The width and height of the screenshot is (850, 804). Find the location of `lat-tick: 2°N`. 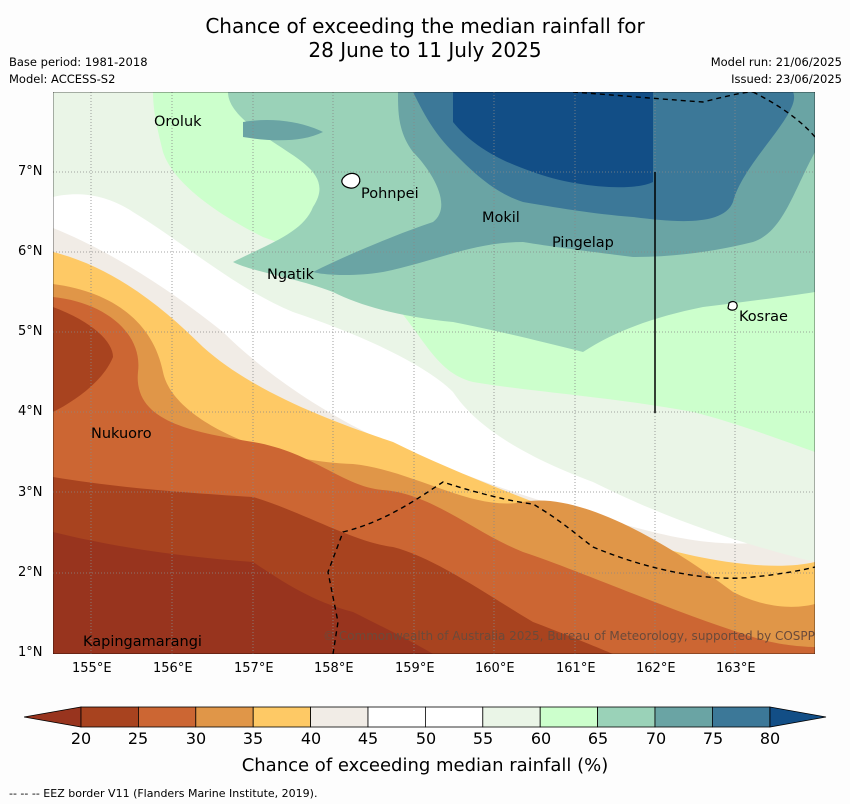

lat-tick: 2°N is located at coordinates (30, 572).